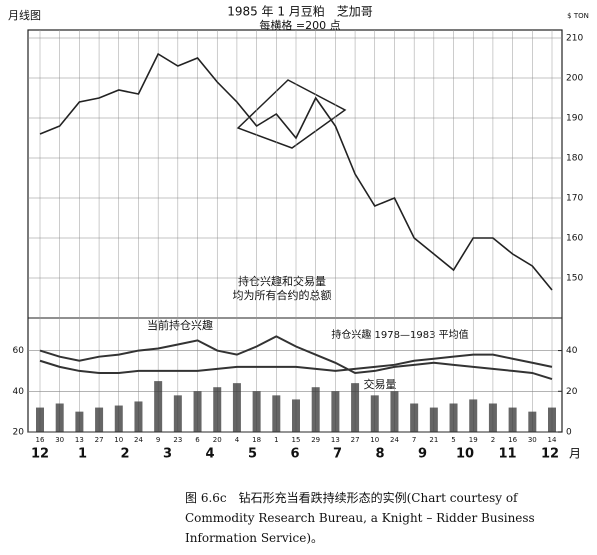 The image size is (597, 555). I want to click on y-tick-label: 160, so click(574, 239).